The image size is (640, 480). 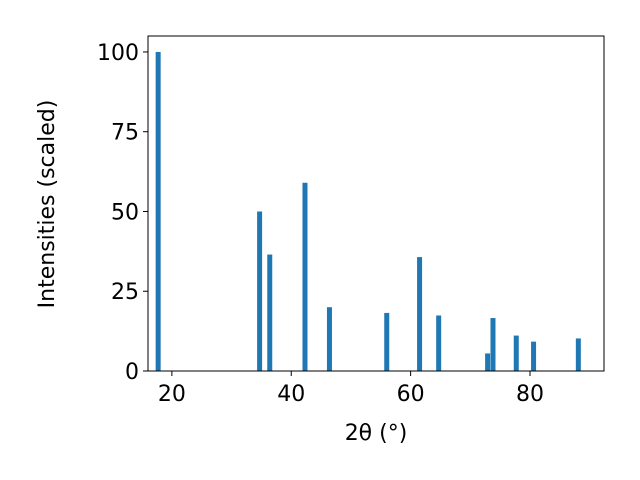 I want to click on y-tick-label: 50, so click(x=125, y=212).